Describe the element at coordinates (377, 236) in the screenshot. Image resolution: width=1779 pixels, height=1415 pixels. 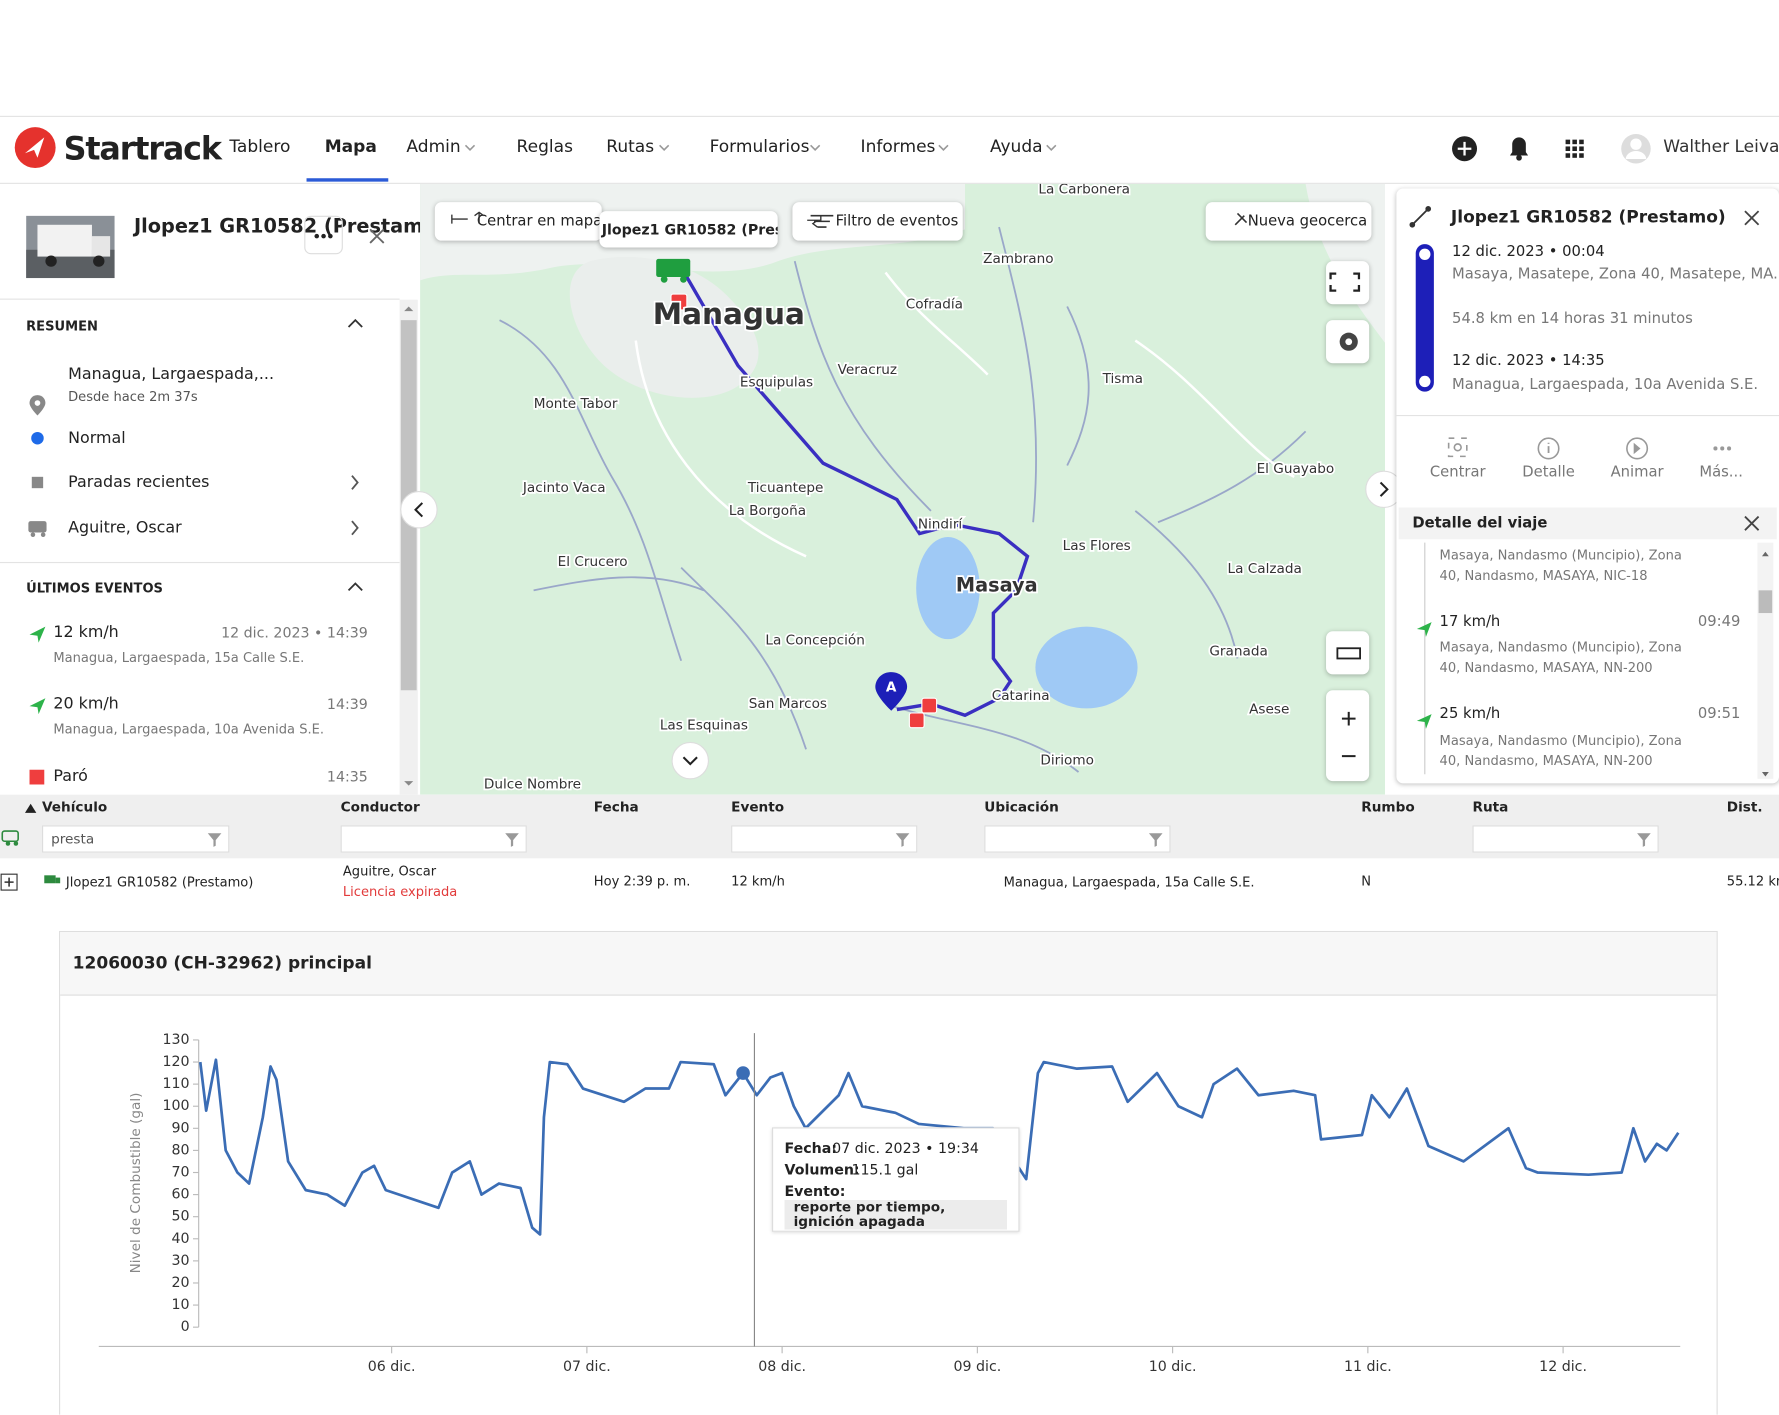
I see `close-icon` at that location.